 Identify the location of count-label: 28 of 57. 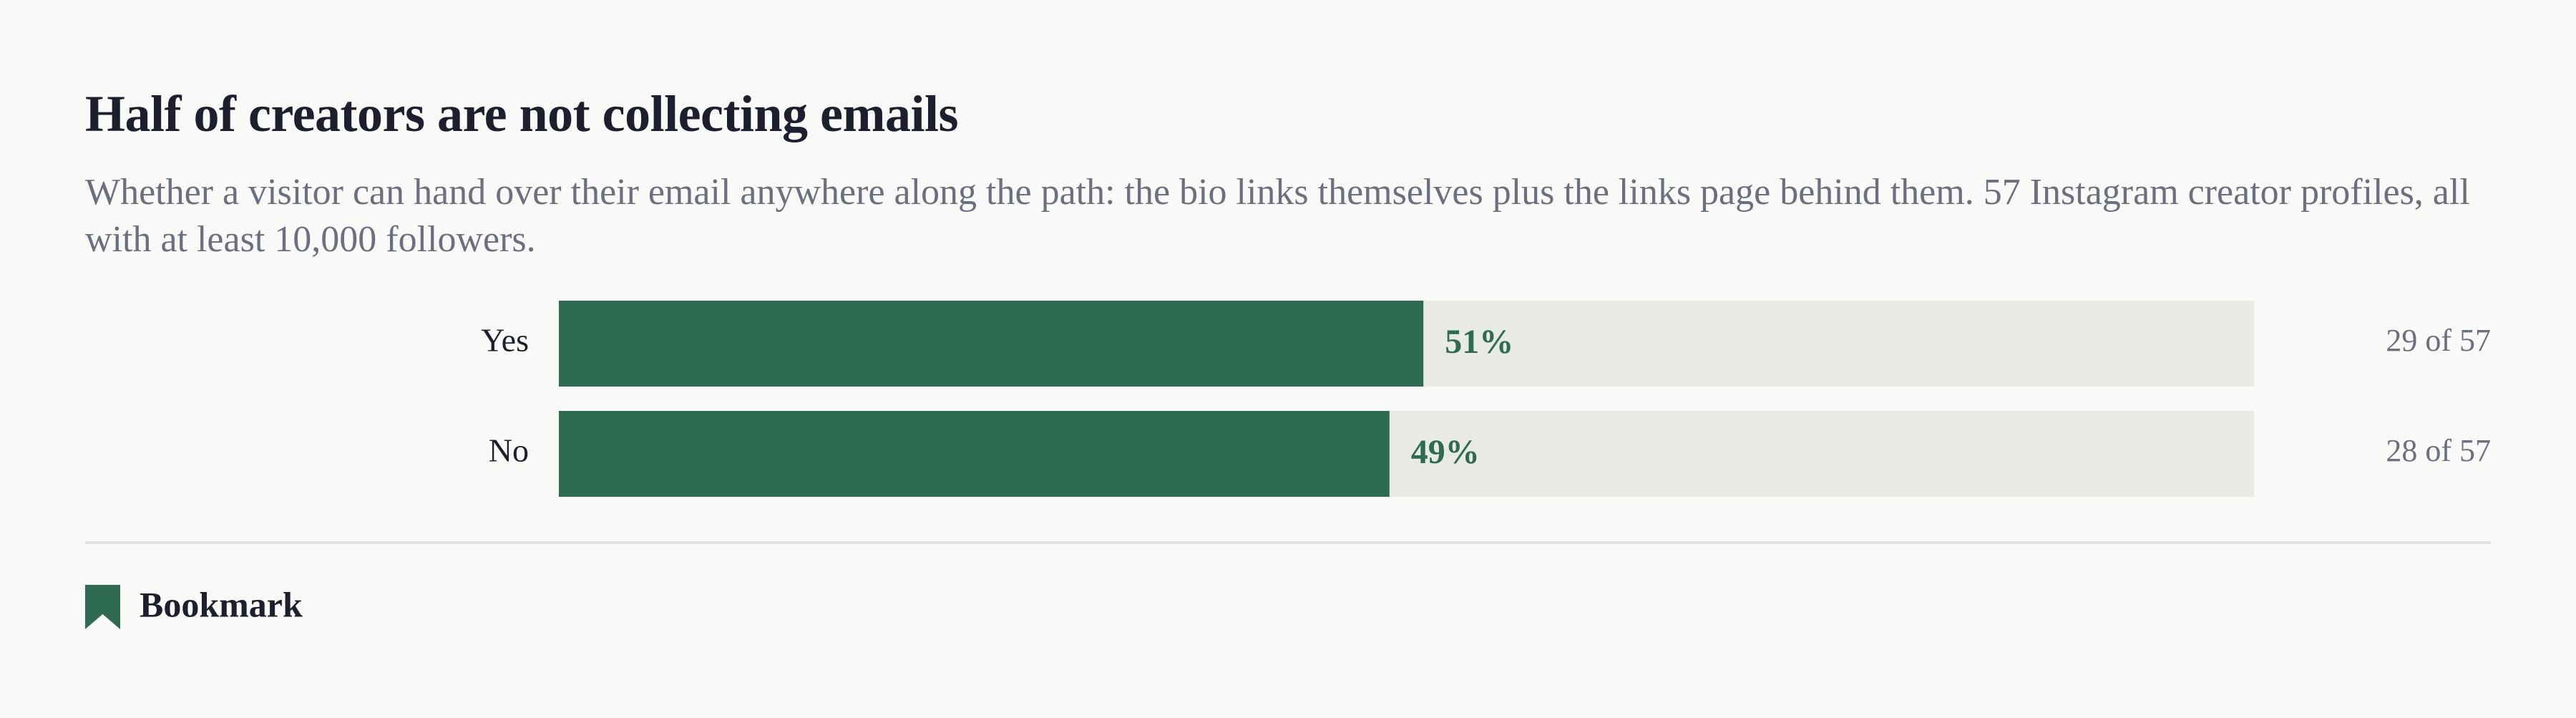
(2438, 450).